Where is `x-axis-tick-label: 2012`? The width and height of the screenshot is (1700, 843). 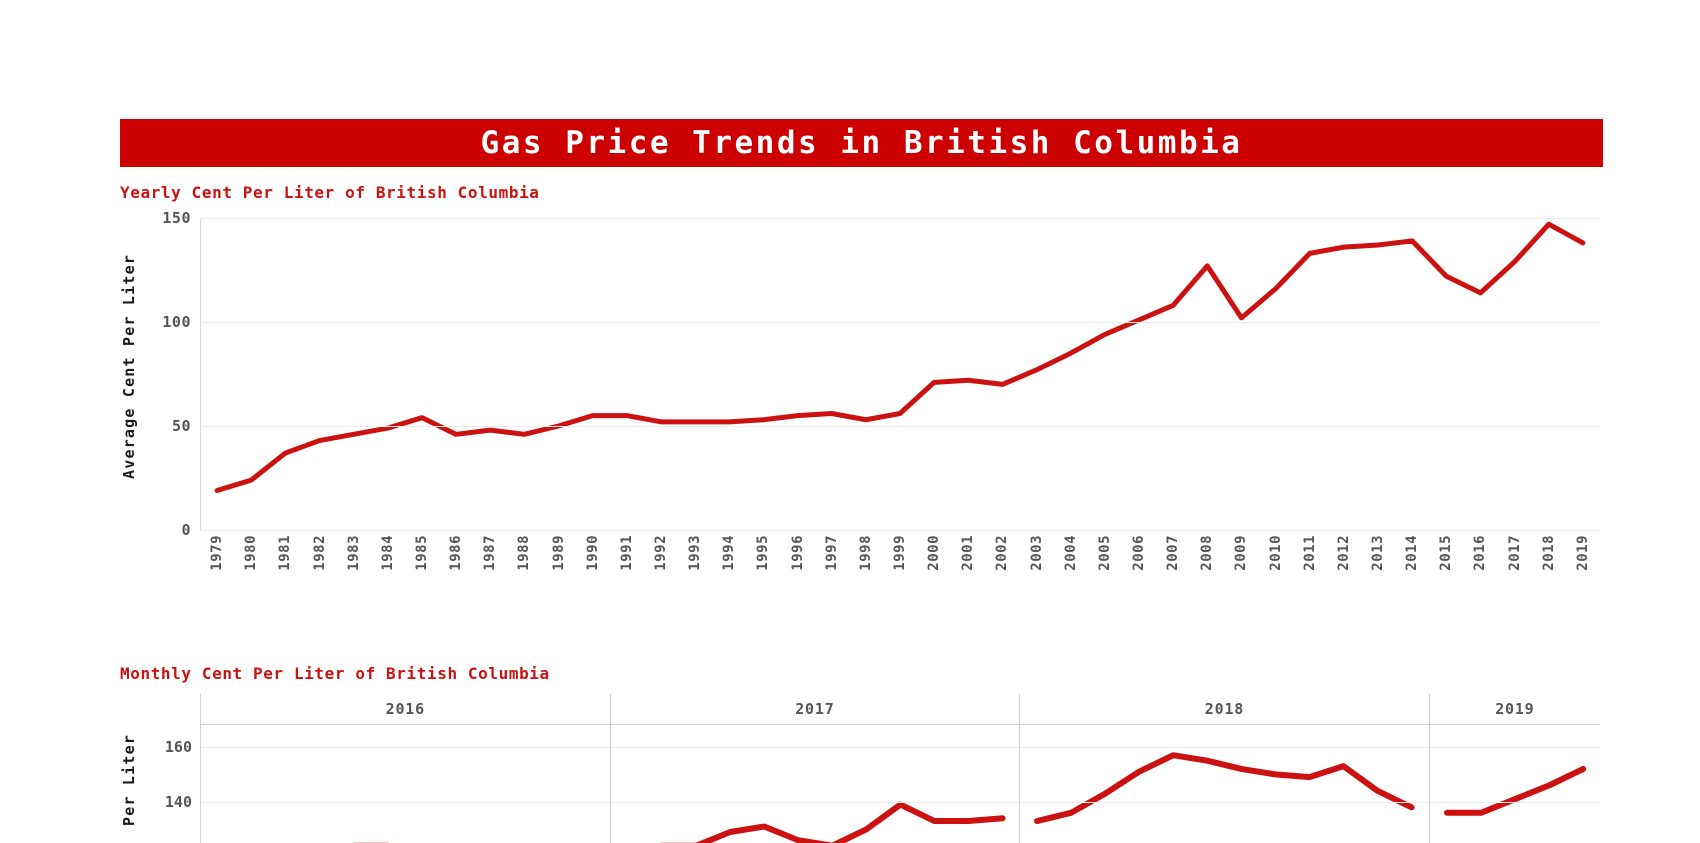
x-axis-tick-label: 2012 is located at coordinates (1343, 553).